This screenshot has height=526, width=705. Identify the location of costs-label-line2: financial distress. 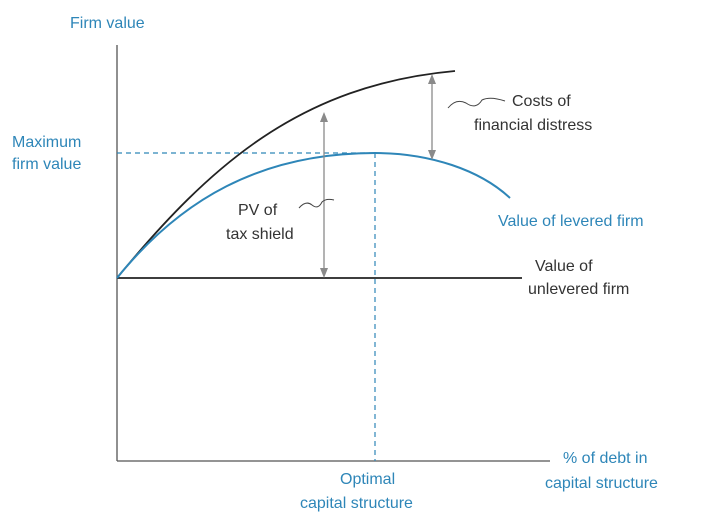
(533, 125).